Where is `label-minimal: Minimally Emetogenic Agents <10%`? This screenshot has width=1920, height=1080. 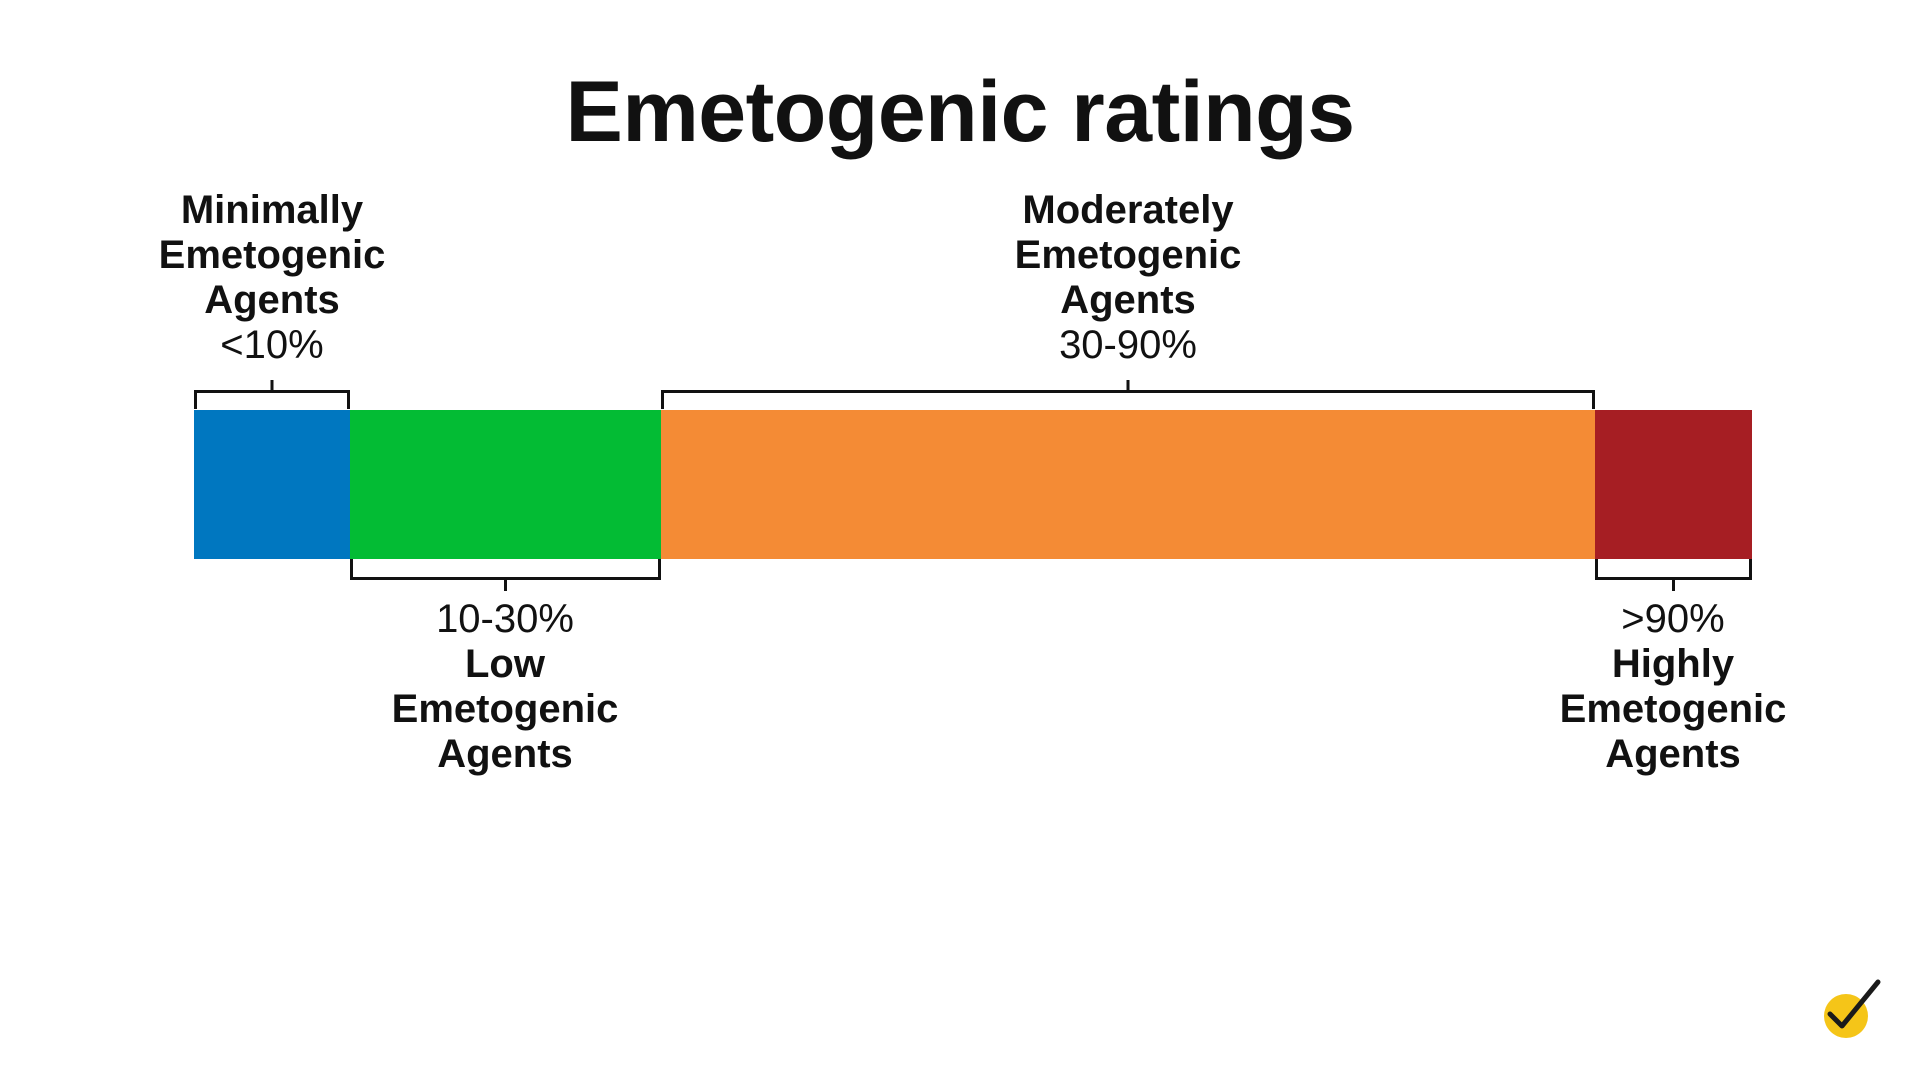 label-minimal: Minimally Emetogenic Agents <10% is located at coordinates (272, 278).